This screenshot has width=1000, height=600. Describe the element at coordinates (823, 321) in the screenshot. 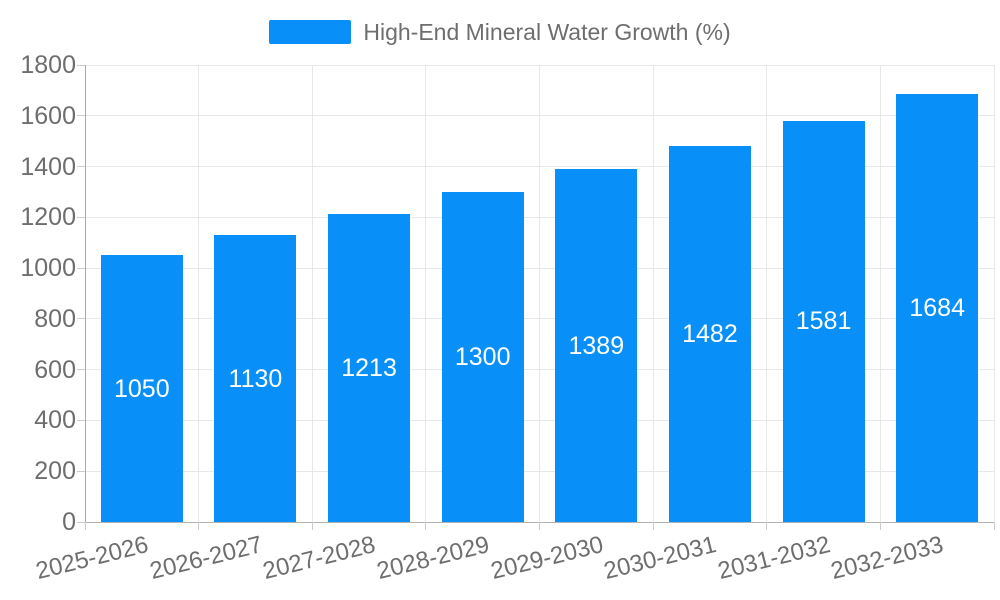

I see `bar-2031-2032` at that location.